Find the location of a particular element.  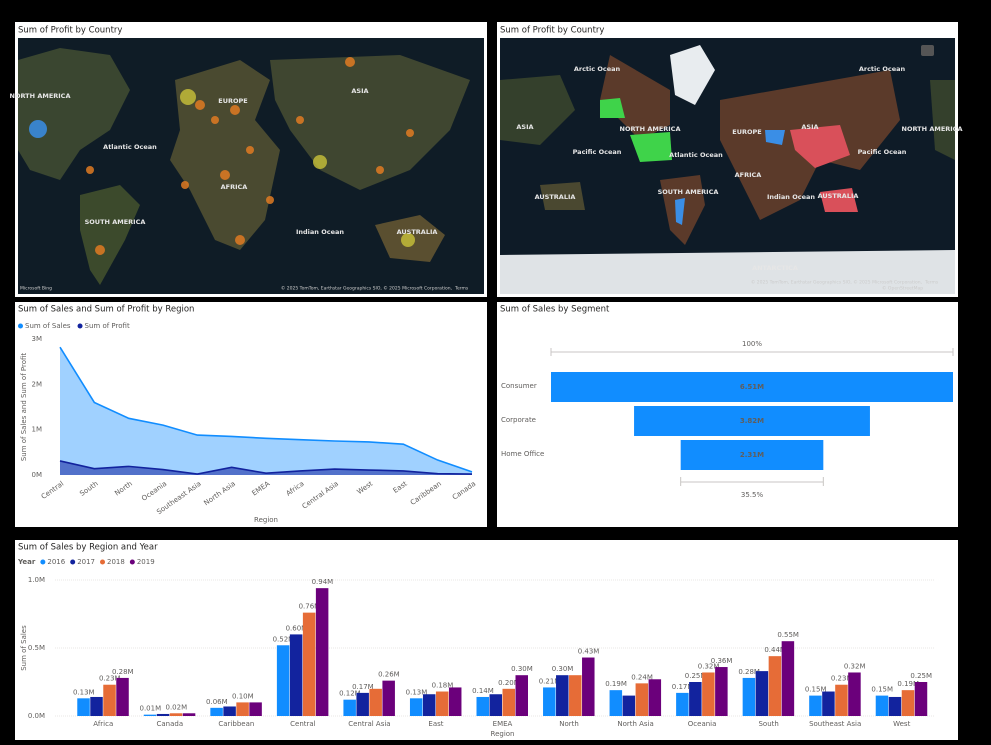

legend-marker is located at coordinates (132, 562).